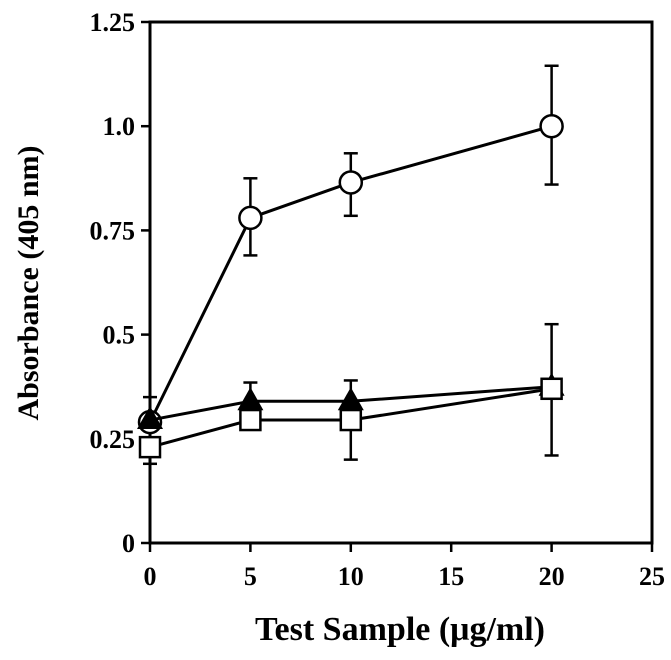 The height and width of the screenshot is (660, 671). Describe the element at coordinates (113, 230) in the screenshot. I see `y-tick-label: 0.75` at that location.